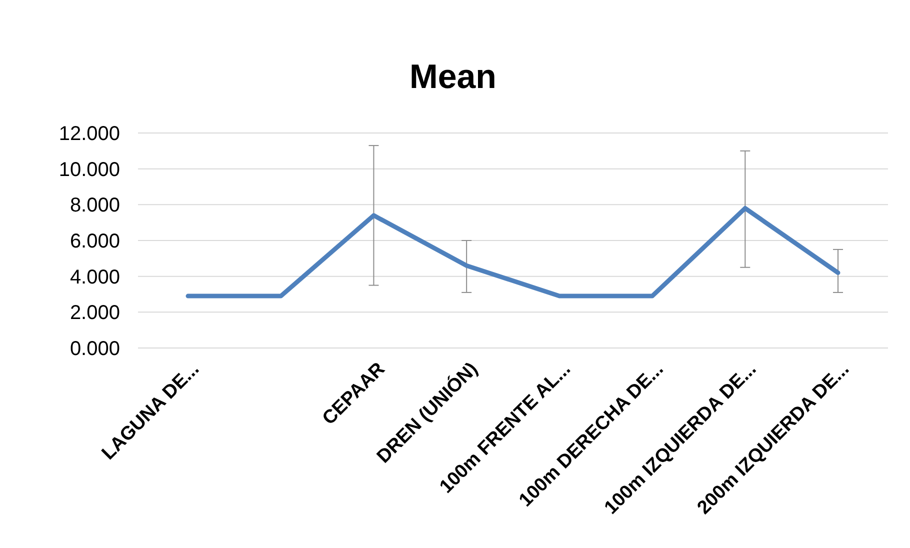 The width and height of the screenshot is (910, 548). What do you see at coordinates (513, 252) in the screenshot?
I see `line-series` at bounding box center [513, 252].